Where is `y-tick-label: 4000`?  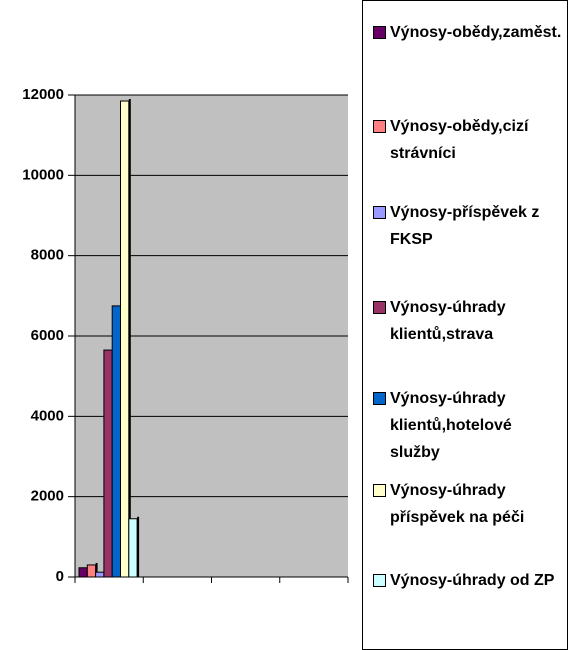
y-tick-label: 4000 is located at coordinates (47, 415).